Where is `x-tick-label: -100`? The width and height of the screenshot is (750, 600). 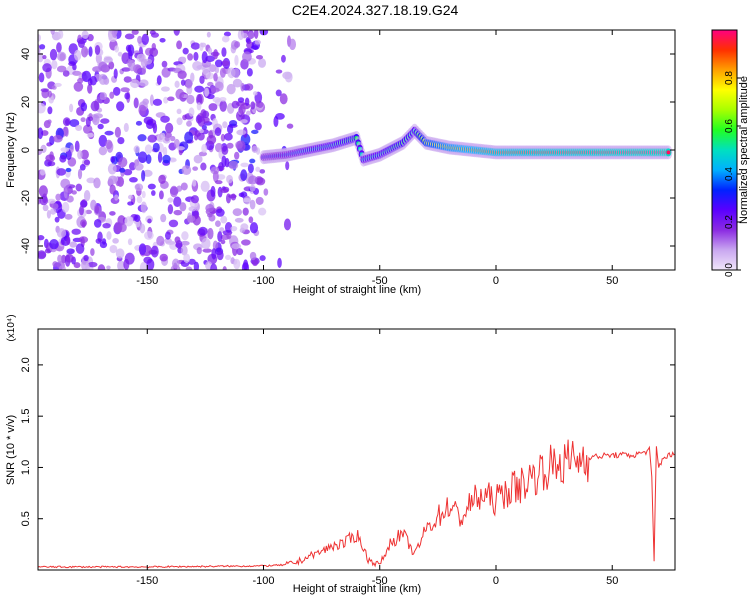 x-tick-label: -100 is located at coordinates (263, 281).